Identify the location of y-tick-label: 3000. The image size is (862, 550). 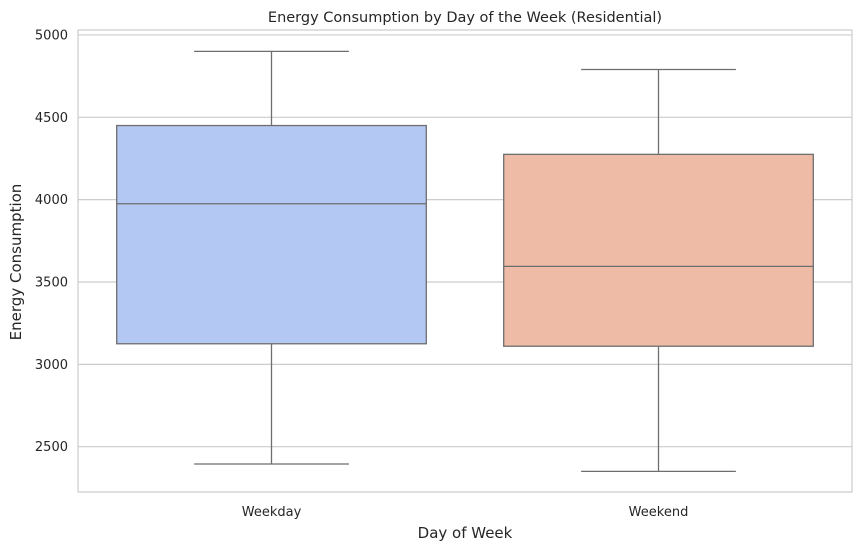
(51, 365).